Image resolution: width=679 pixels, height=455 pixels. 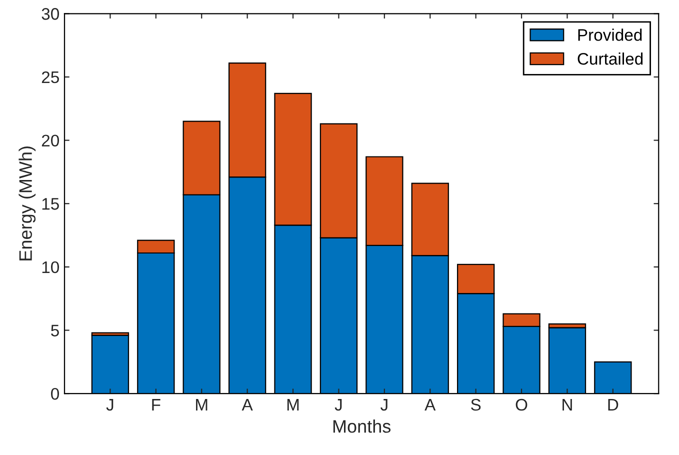 What do you see at coordinates (50, 77) in the screenshot?
I see `y-tick-label: 25` at bounding box center [50, 77].